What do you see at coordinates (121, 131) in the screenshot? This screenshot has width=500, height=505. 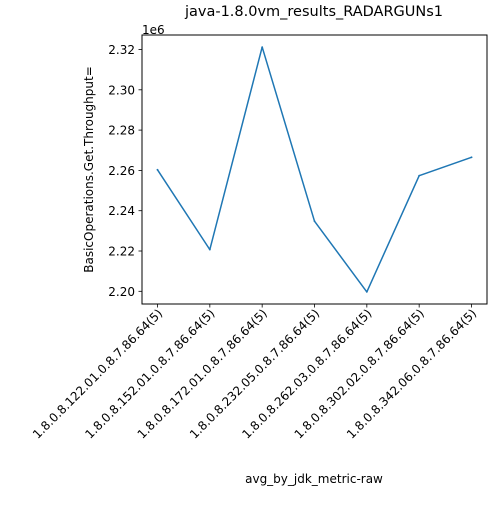 I see `y-tick-label: 2.28` at bounding box center [121, 131].